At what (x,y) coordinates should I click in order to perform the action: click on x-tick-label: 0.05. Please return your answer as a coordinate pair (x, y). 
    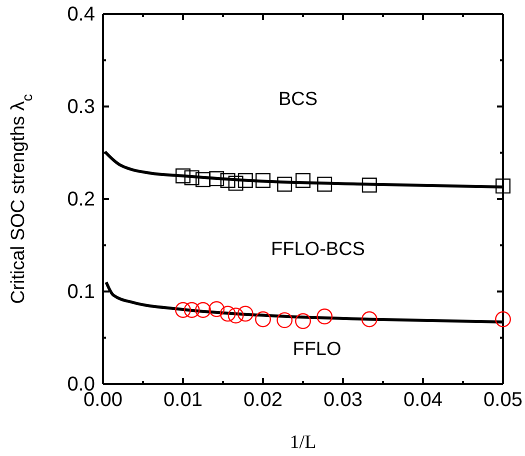
    Looking at the image, I should click on (503, 400).